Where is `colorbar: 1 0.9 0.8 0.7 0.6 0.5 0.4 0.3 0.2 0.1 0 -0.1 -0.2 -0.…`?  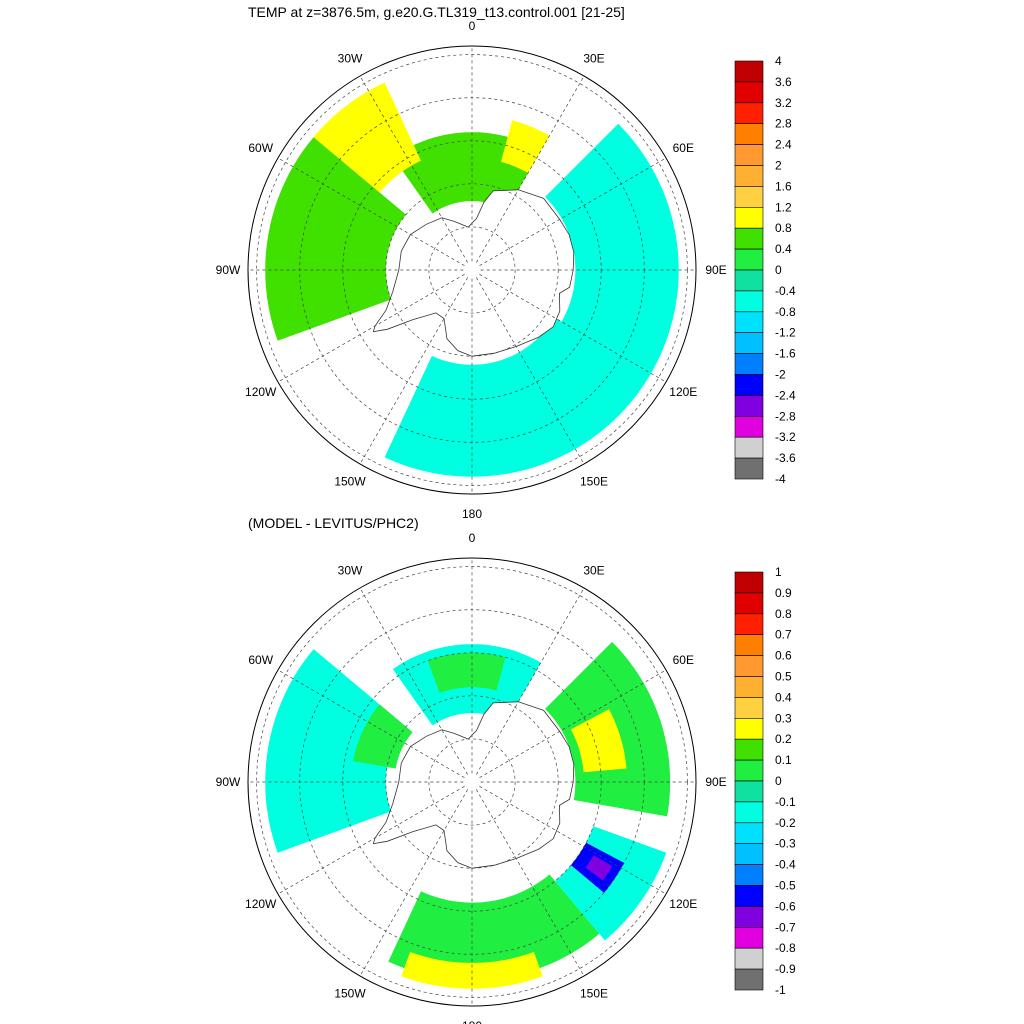
colorbar: 1 0.9 0.8 0.7 0.6 0.5 0.4 0.3 0.2 0.1 0 -0.1 -0.2 -0.… is located at coordinates (765, 781).